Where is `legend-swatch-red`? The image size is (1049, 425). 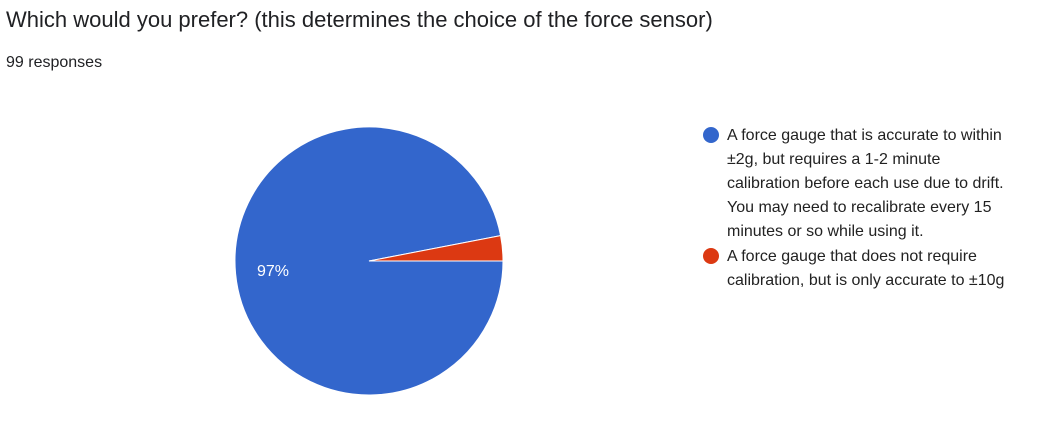
legend-swatch-red is located at coordinates (711, 256).